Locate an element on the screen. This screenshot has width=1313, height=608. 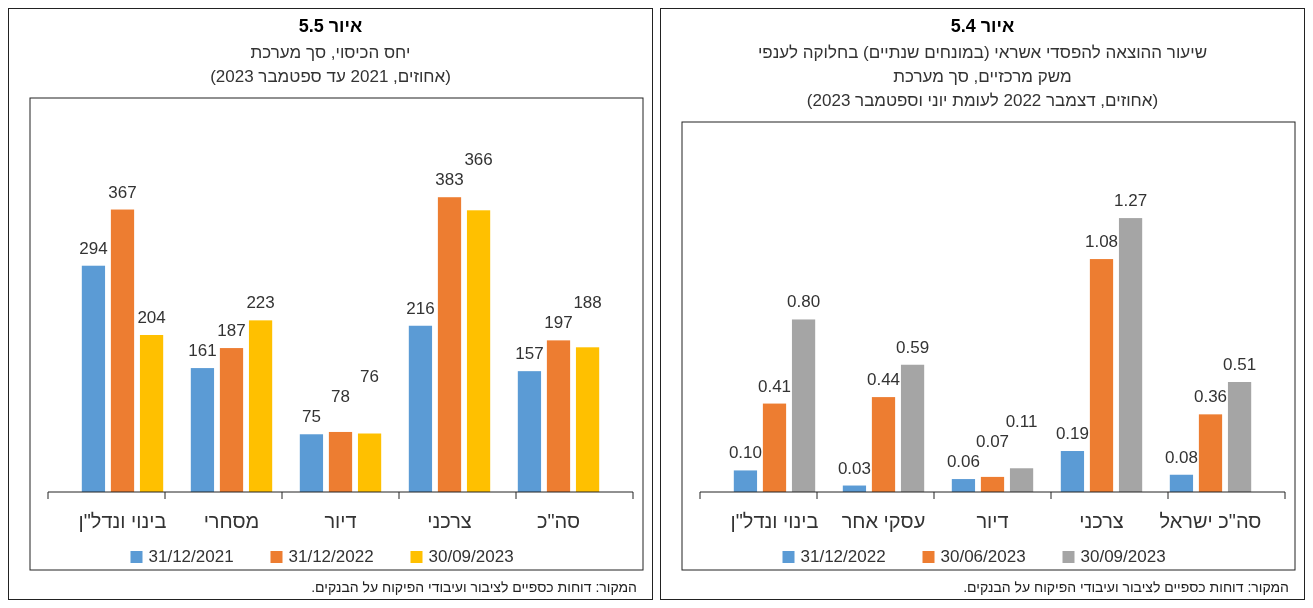
data-label: 367 is located at coordinates (122, 192).